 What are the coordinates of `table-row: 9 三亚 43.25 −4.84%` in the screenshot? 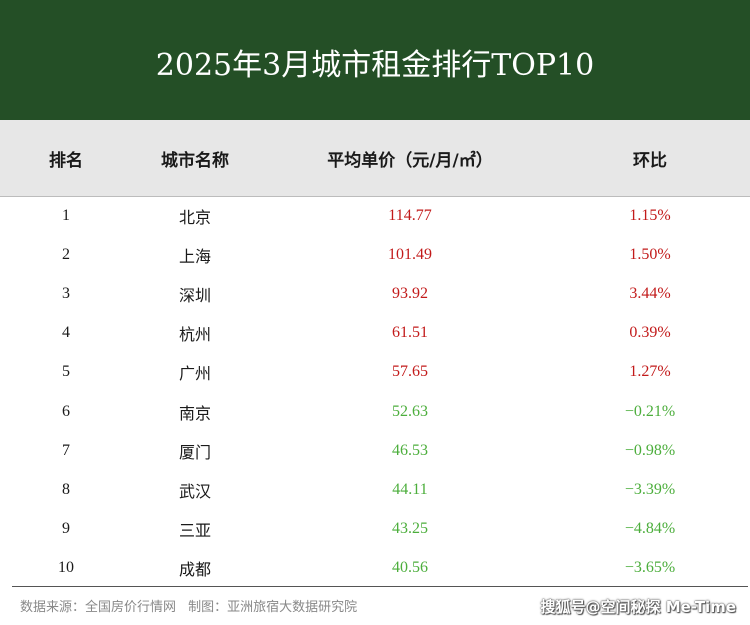 It's located at (375, 529).